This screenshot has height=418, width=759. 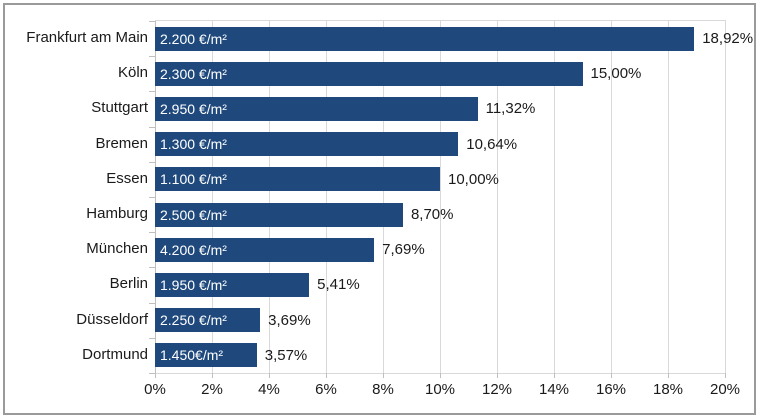 What do you see at coordinates (128, 284) in the screenshot?
I see `category-label: Berlin` at bounding box center [128, 284].